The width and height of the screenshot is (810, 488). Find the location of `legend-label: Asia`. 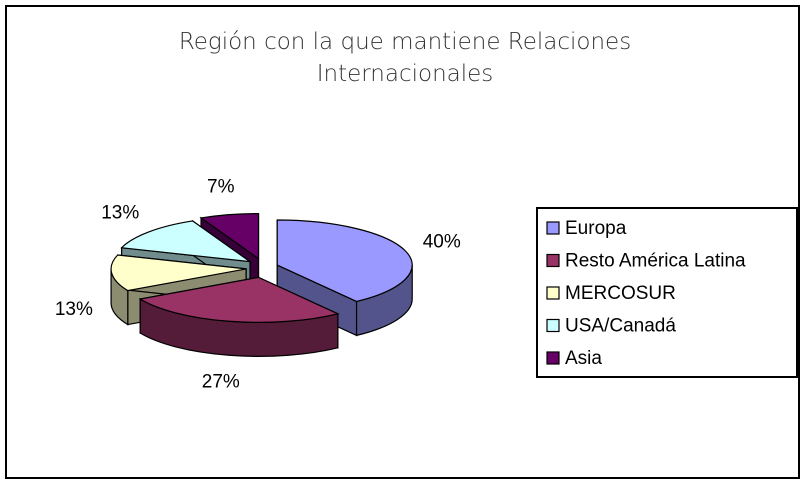

legend-label: Asia is located at coordinates (583, 358).